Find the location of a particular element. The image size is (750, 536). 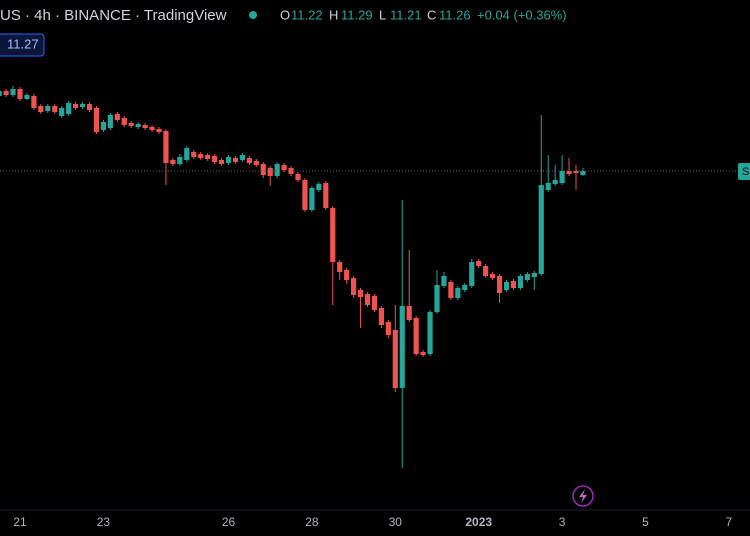

price-label: 11.27 is located at coordinates (23, 43).